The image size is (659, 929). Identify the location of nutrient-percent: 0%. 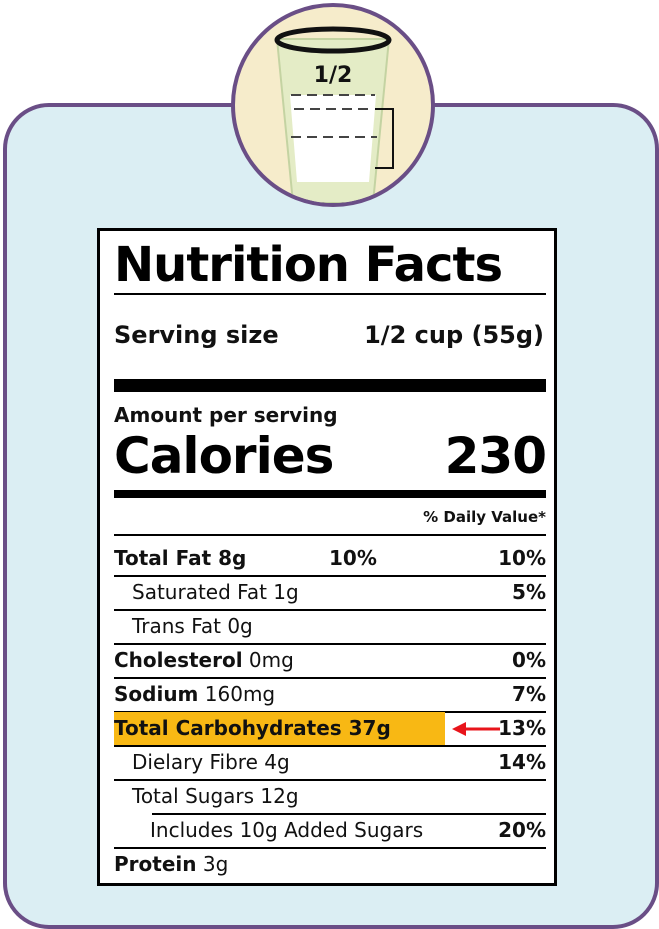
(529, 660).